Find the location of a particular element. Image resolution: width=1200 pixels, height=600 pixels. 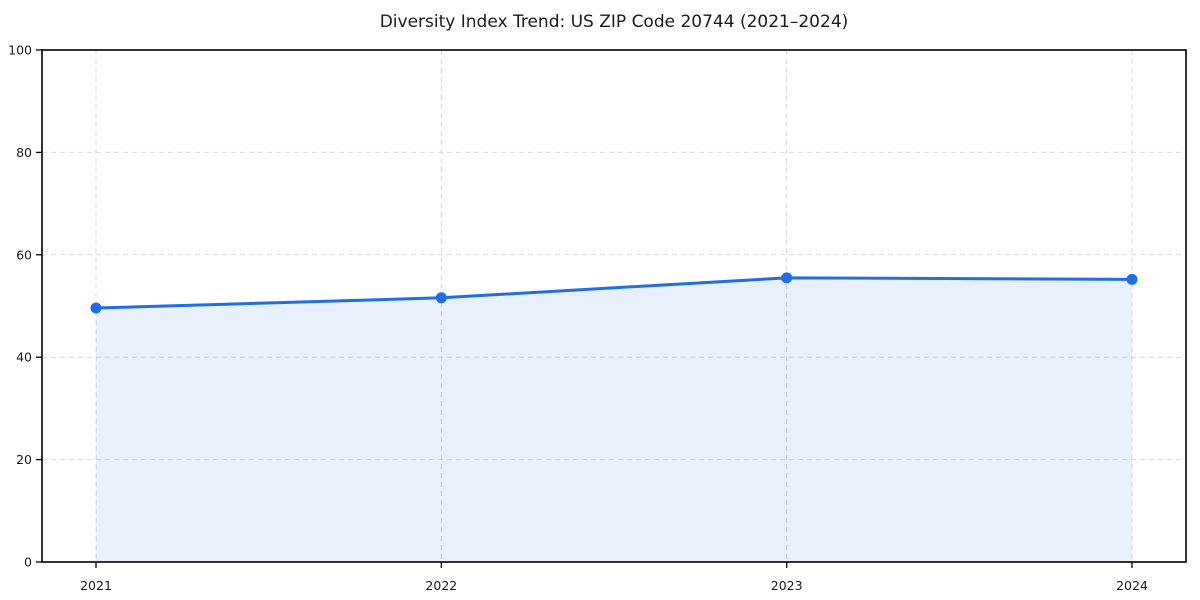

data-point-2024 is located at coordinates (1132, 279).